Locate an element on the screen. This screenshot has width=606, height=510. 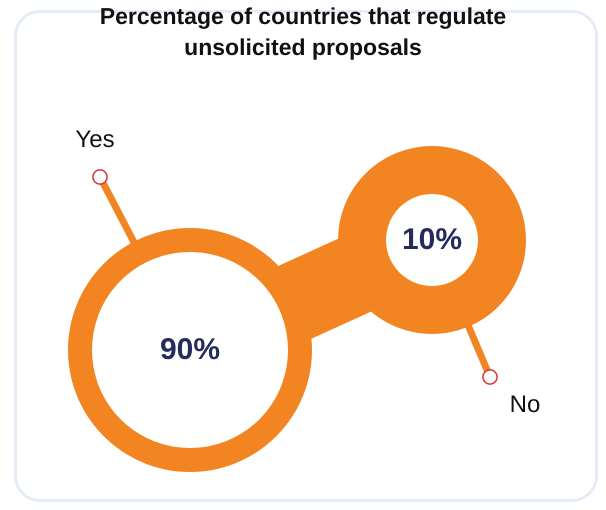
data-label: 10% is located at coordinates (432, 239).